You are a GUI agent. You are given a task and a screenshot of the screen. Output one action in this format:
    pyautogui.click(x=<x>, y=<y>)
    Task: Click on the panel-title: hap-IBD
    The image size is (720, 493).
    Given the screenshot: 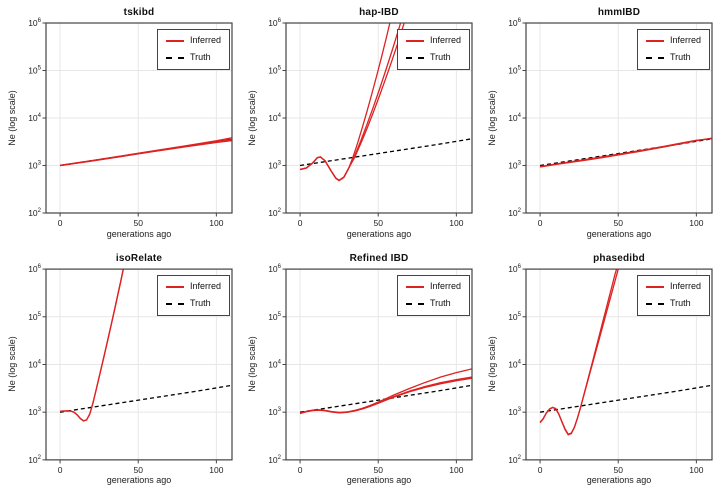 What is the action you would take?
    pyautogui.click(x=379, y=12)
    